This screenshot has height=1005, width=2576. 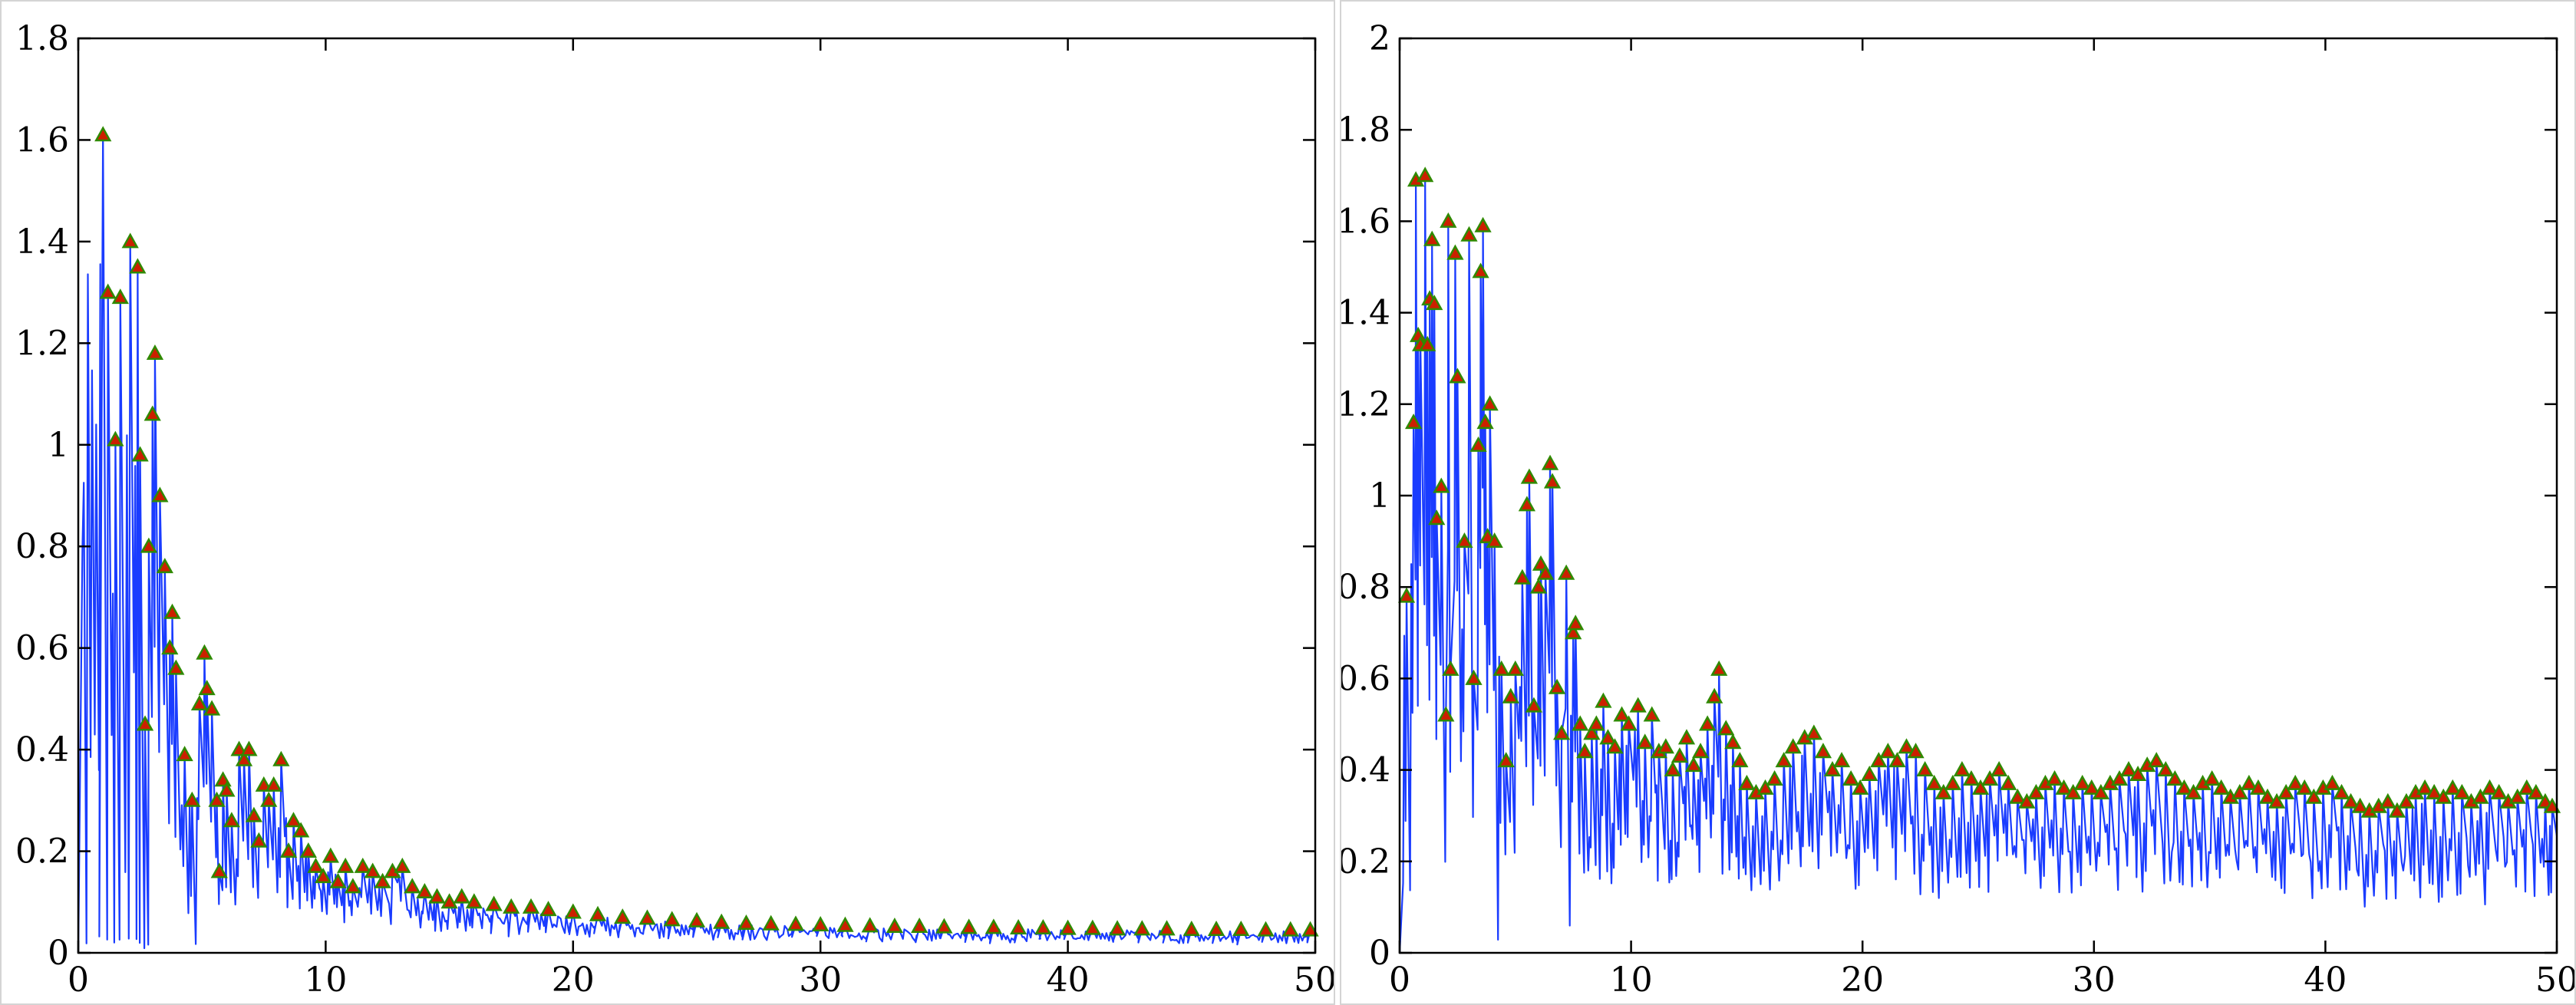 I want to click on y-tick-label: 0.2, so click(x=1365, y=862).